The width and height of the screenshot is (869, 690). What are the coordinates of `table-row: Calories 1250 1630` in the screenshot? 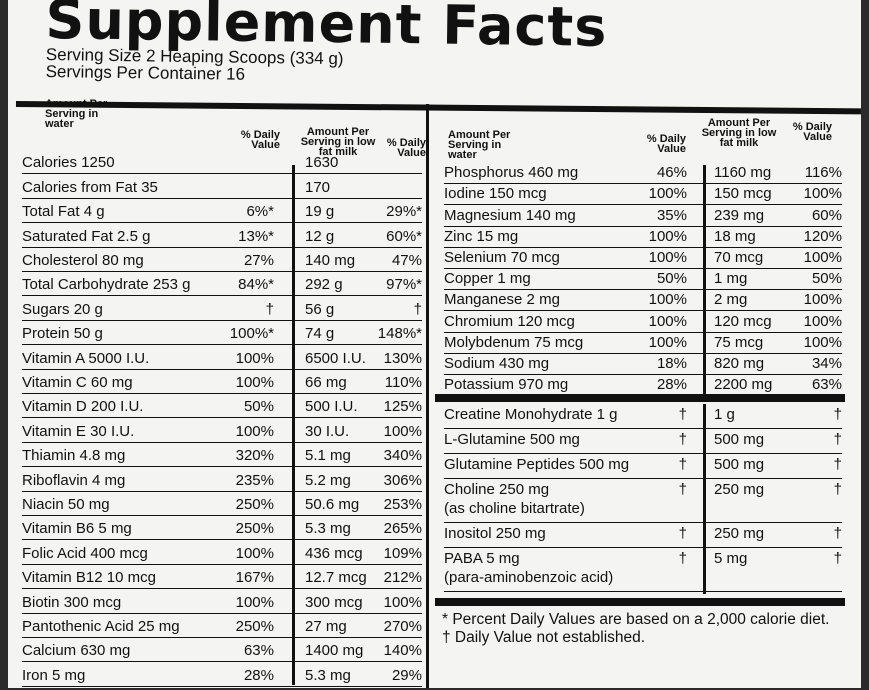 It's located at (222, 162).